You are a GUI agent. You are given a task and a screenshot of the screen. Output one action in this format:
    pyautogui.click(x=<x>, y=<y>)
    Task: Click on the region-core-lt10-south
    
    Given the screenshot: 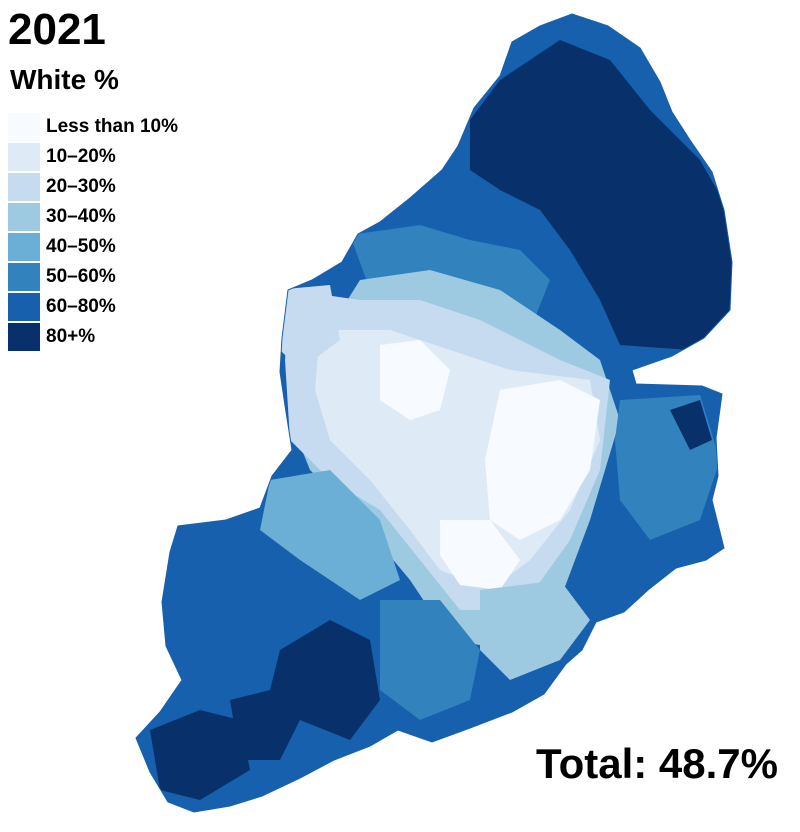 What is the action you would take?
    pyautogui.click(x=480, y=555)
    